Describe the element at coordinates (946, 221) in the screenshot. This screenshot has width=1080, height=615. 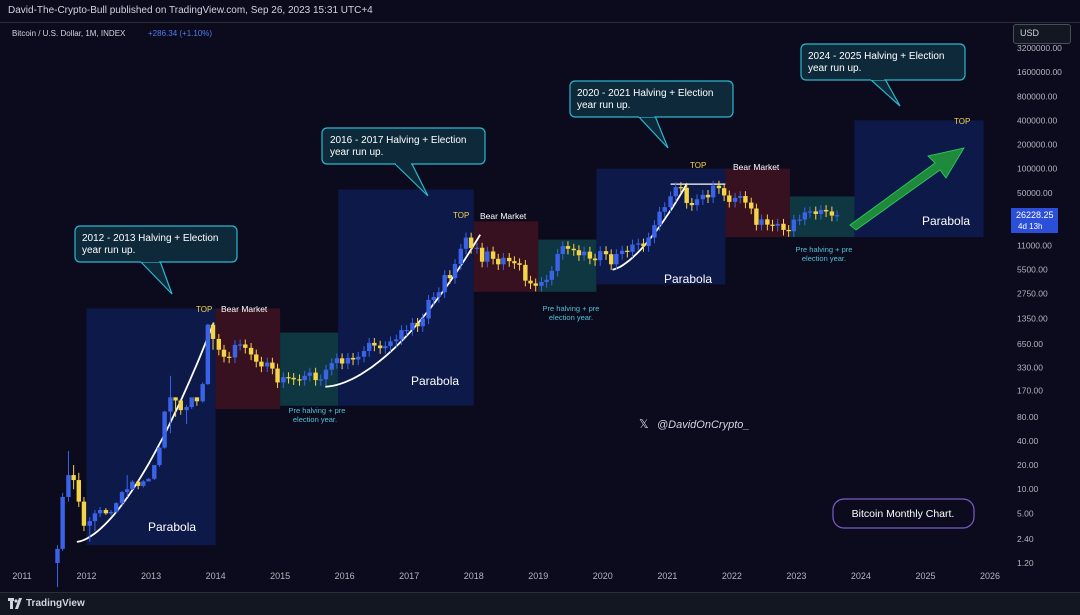
I see `parabola-label-4: Parabola` at that location.